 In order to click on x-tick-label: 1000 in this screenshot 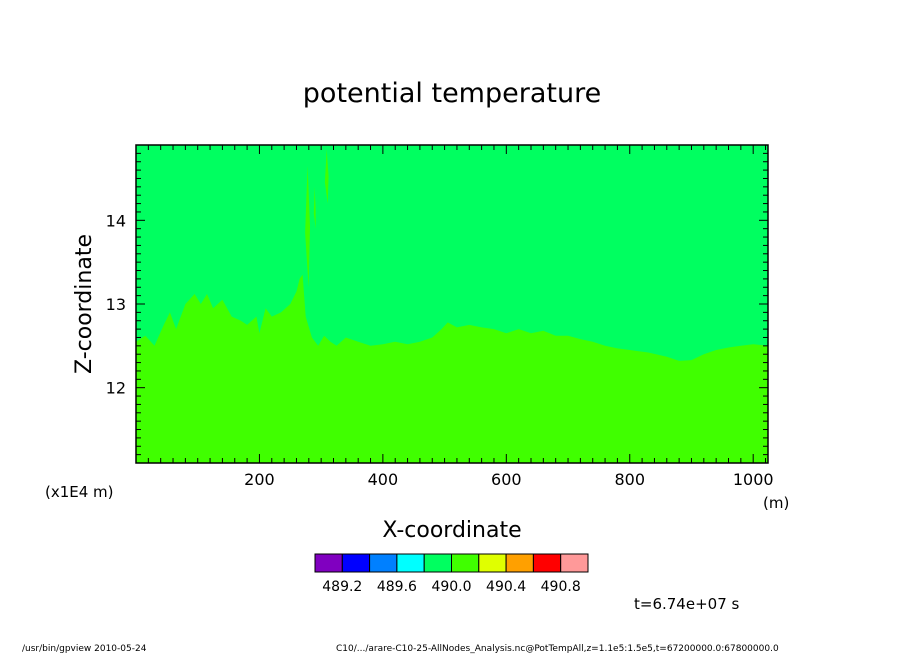, I will do `click(753, 479)`.